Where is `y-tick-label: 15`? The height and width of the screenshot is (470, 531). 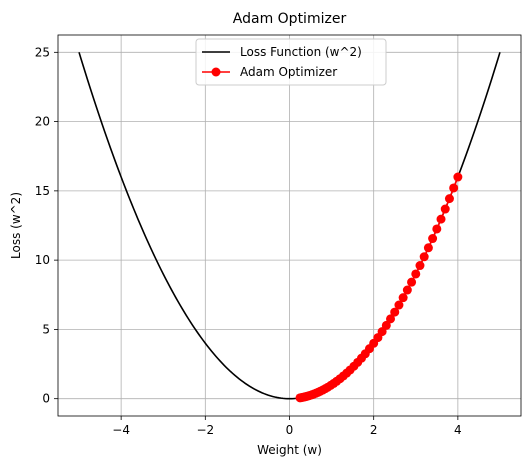
y-tick-label: 15 is located at coordinates (42, 191).